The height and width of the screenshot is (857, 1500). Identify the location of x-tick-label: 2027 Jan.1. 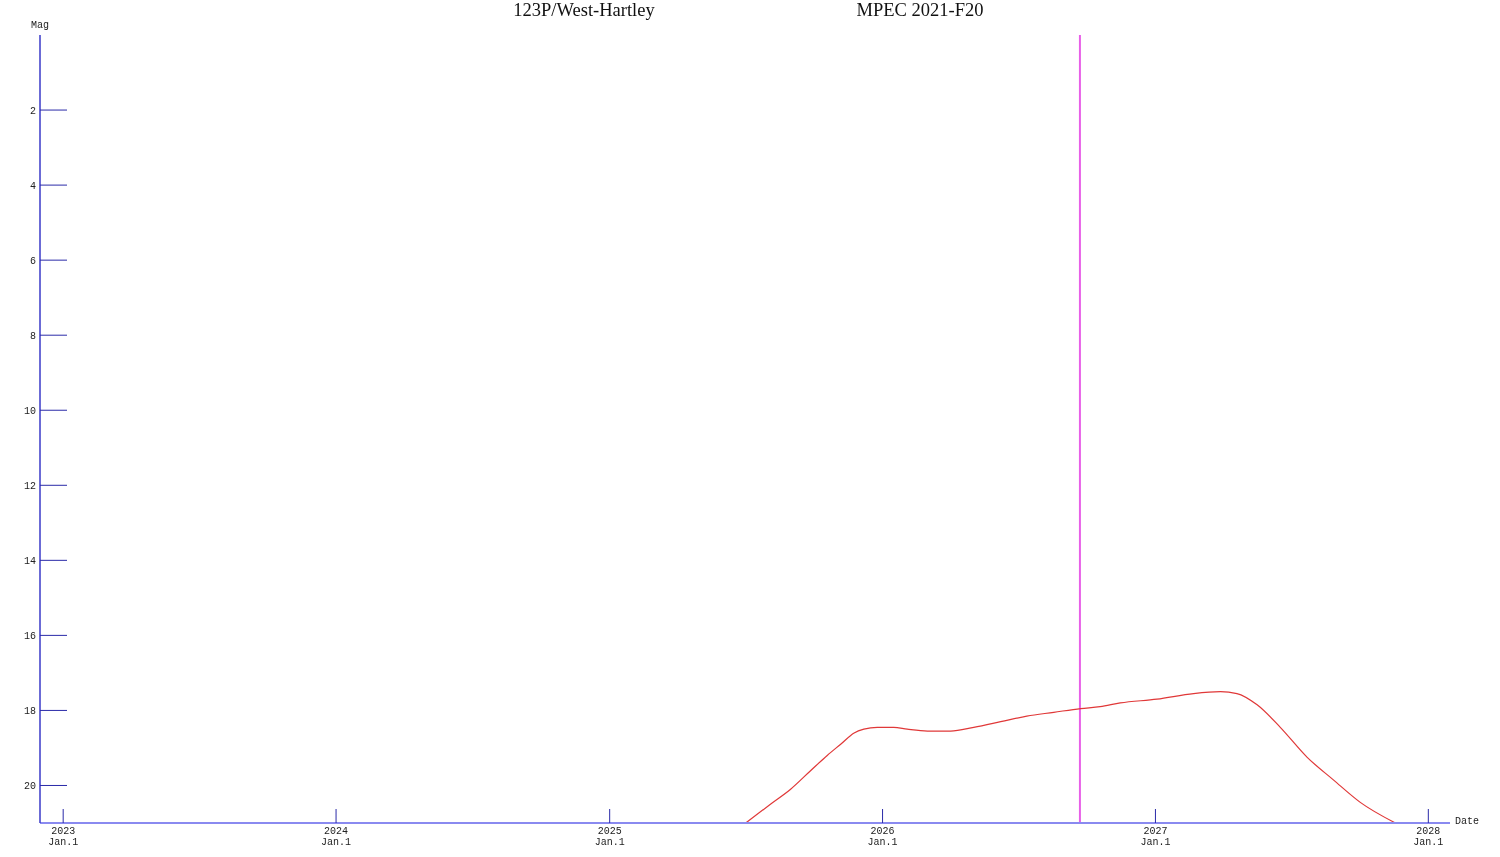
(1155, 837).